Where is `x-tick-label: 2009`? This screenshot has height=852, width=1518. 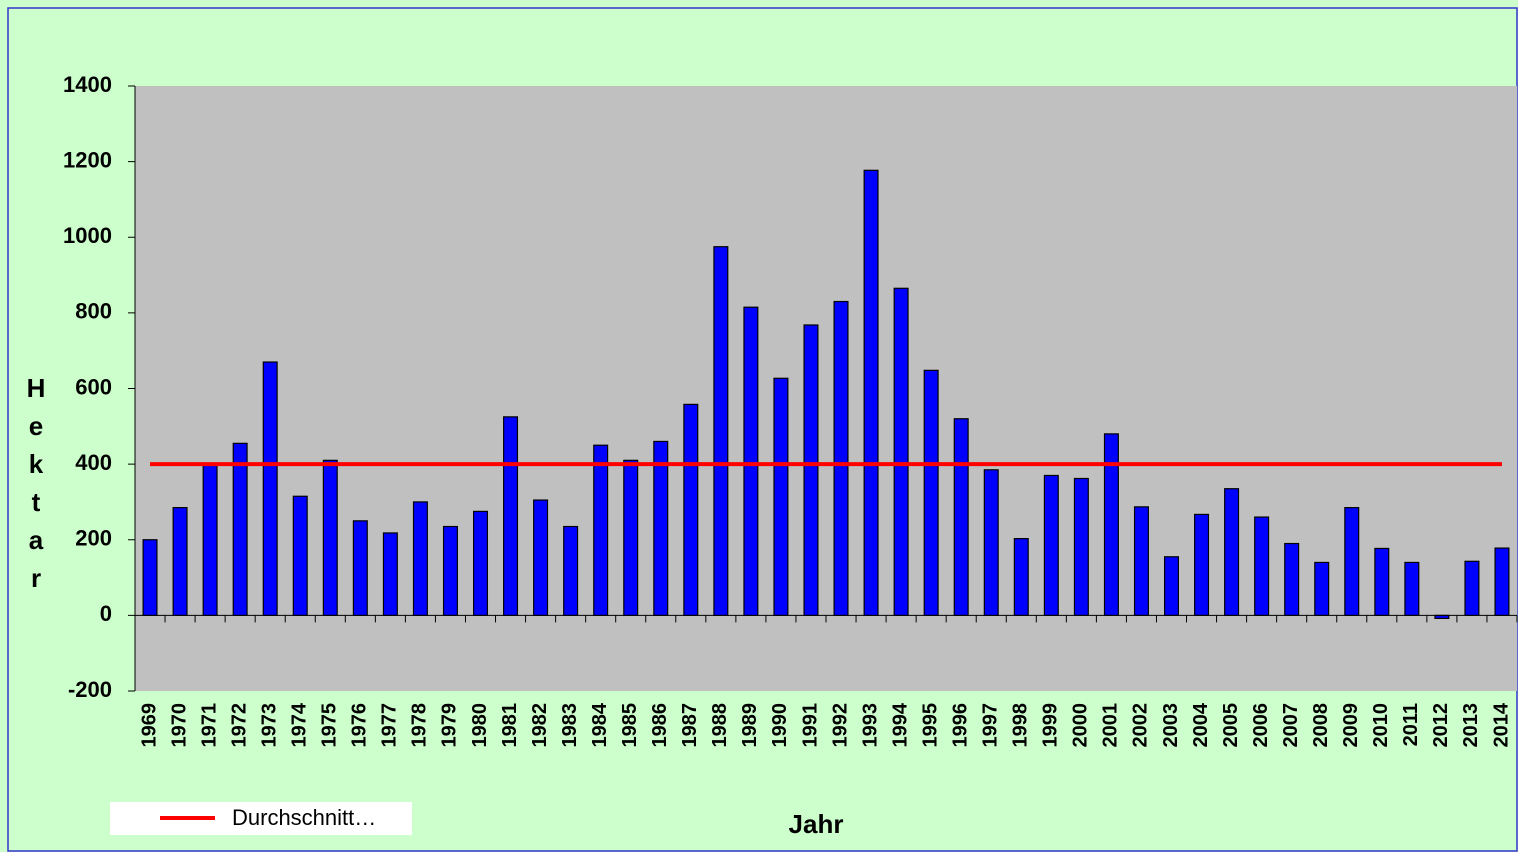 x-tick-label: 2009 is located at coordinates (1351, 725).